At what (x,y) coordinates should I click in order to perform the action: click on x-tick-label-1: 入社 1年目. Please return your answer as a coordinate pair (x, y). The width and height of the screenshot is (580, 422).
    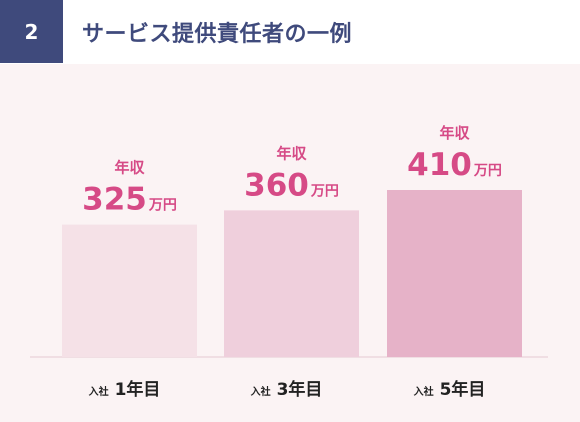
    Looking at the image, I should click on (125, 389).